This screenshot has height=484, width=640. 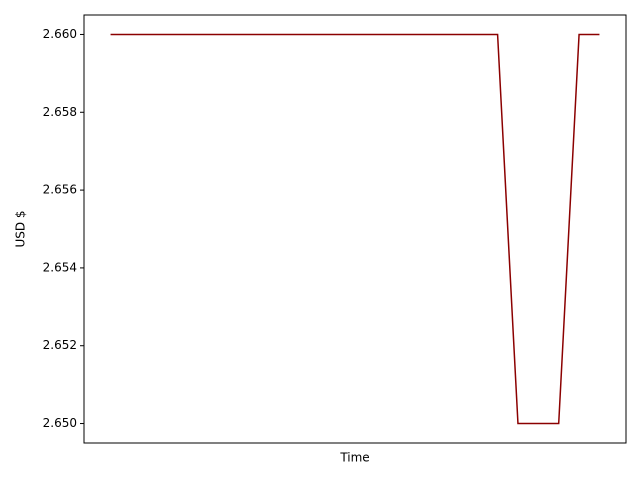 What do you see at coordinates (60, 423) in the screenshot?
I see `y-tick-label: 2.650` at bounding box center [60, 423].